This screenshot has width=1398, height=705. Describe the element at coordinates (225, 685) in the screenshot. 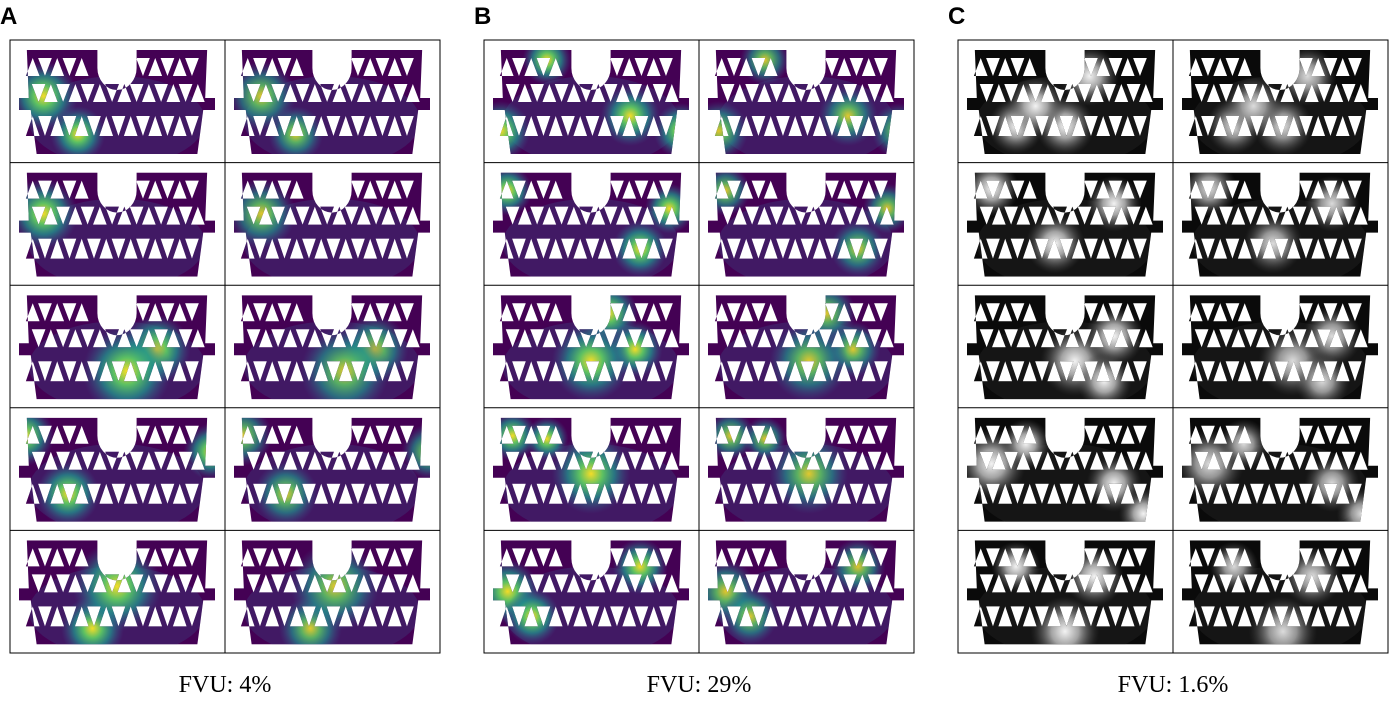

I see `caption: FVU: 4%` at that location.